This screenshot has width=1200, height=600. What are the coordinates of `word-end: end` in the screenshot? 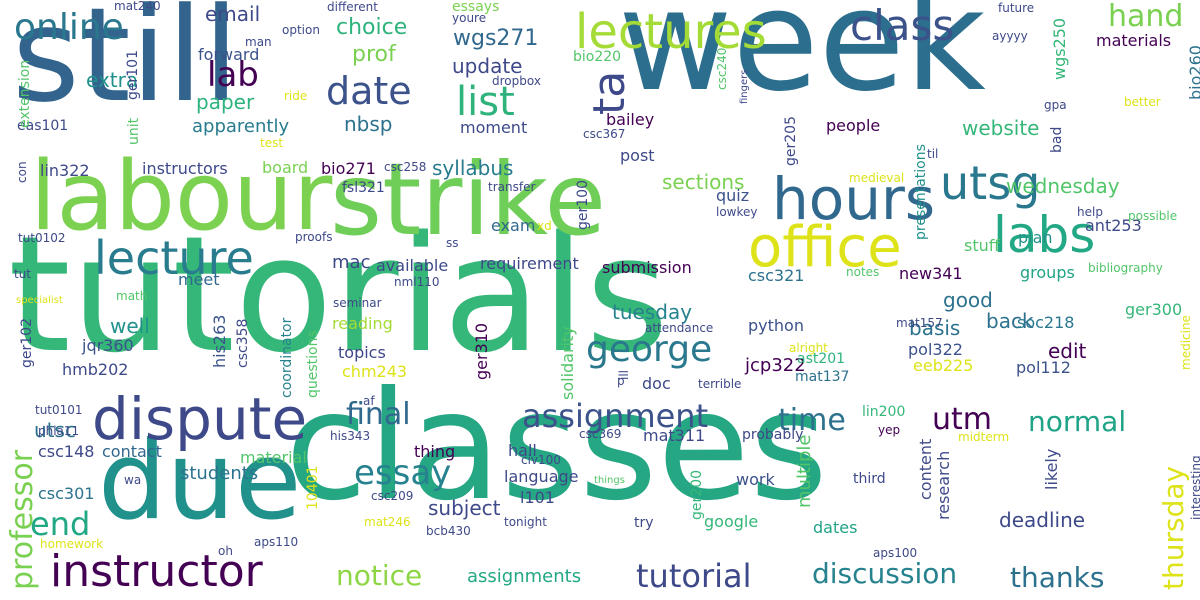 It's located at (60, 524).